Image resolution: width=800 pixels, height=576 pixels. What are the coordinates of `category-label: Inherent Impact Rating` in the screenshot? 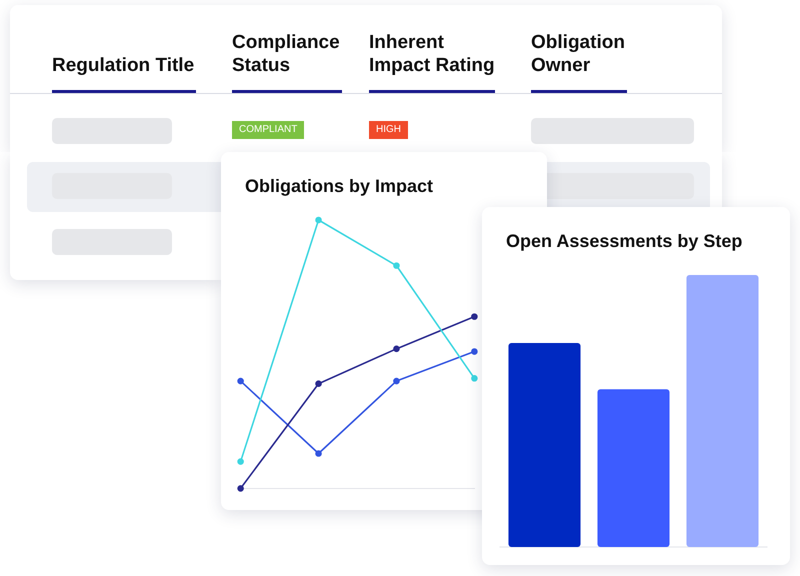 It's located at (432, 54).